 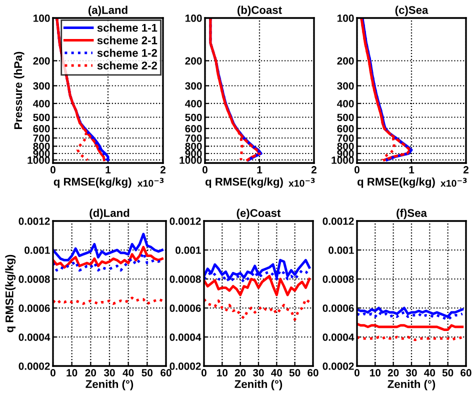 I want to click on chart-title: (e)Coast, so click(x=258, y=214).